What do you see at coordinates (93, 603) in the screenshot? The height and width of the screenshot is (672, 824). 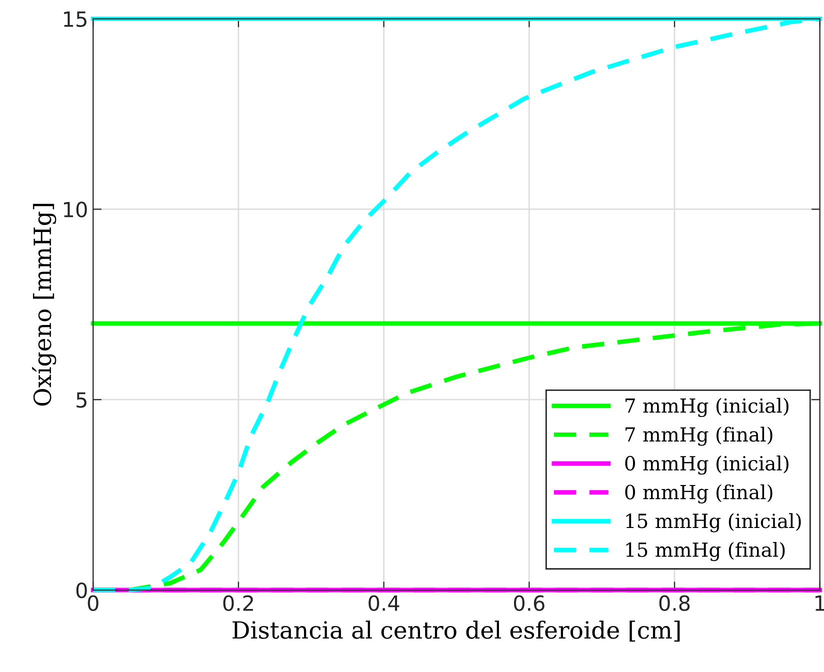 I see `x-tick-label: 0` at bounding box center [93, 603].